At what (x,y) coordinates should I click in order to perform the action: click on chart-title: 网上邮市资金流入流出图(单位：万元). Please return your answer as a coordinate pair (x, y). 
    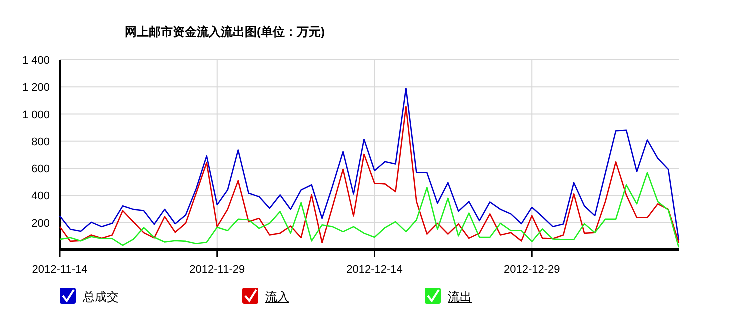
    Looking at the image, I should click on (225, 32).